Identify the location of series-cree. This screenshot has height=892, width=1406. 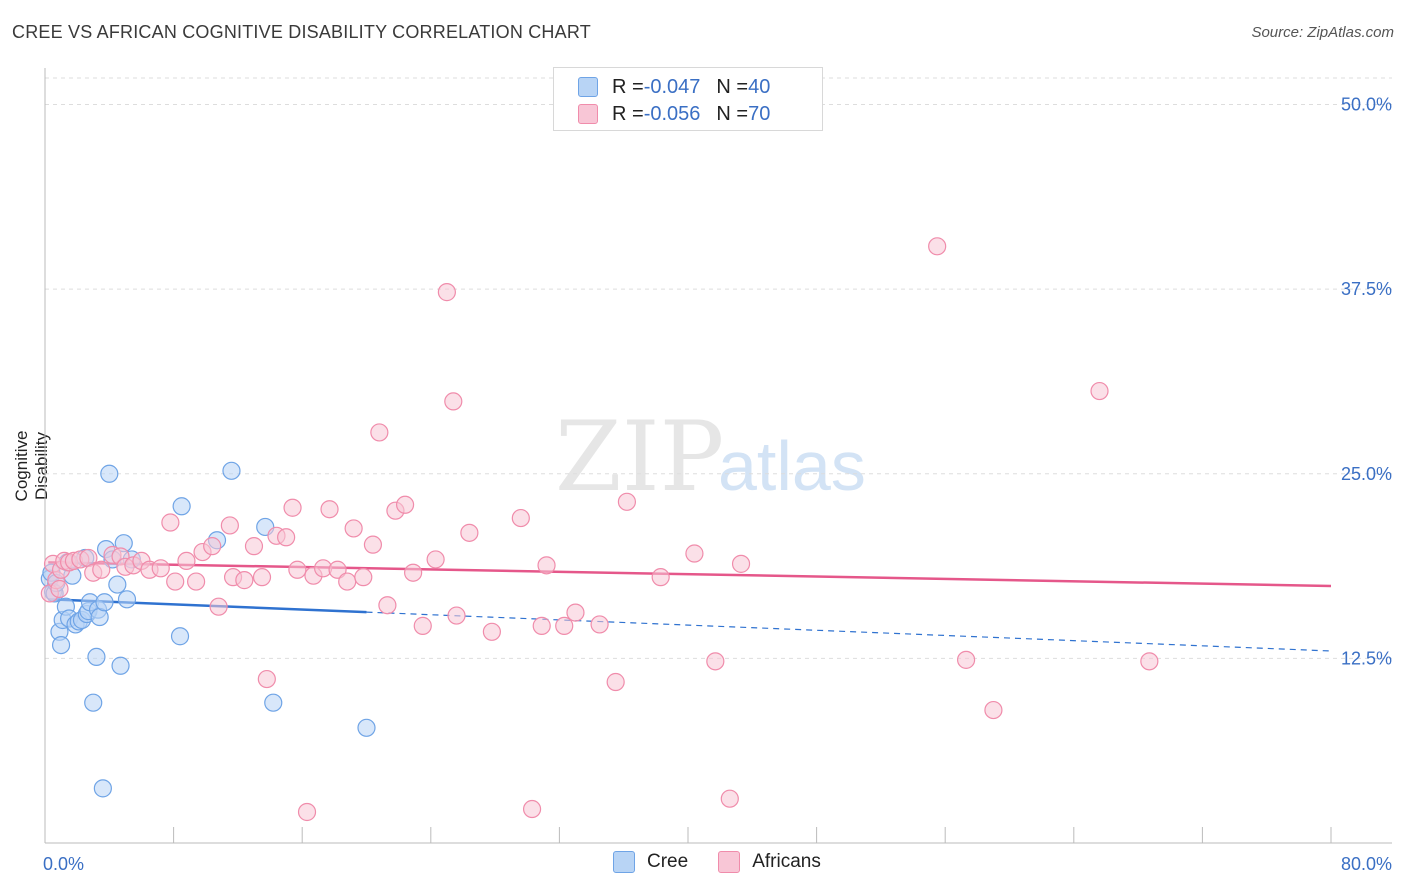
(208, 629).